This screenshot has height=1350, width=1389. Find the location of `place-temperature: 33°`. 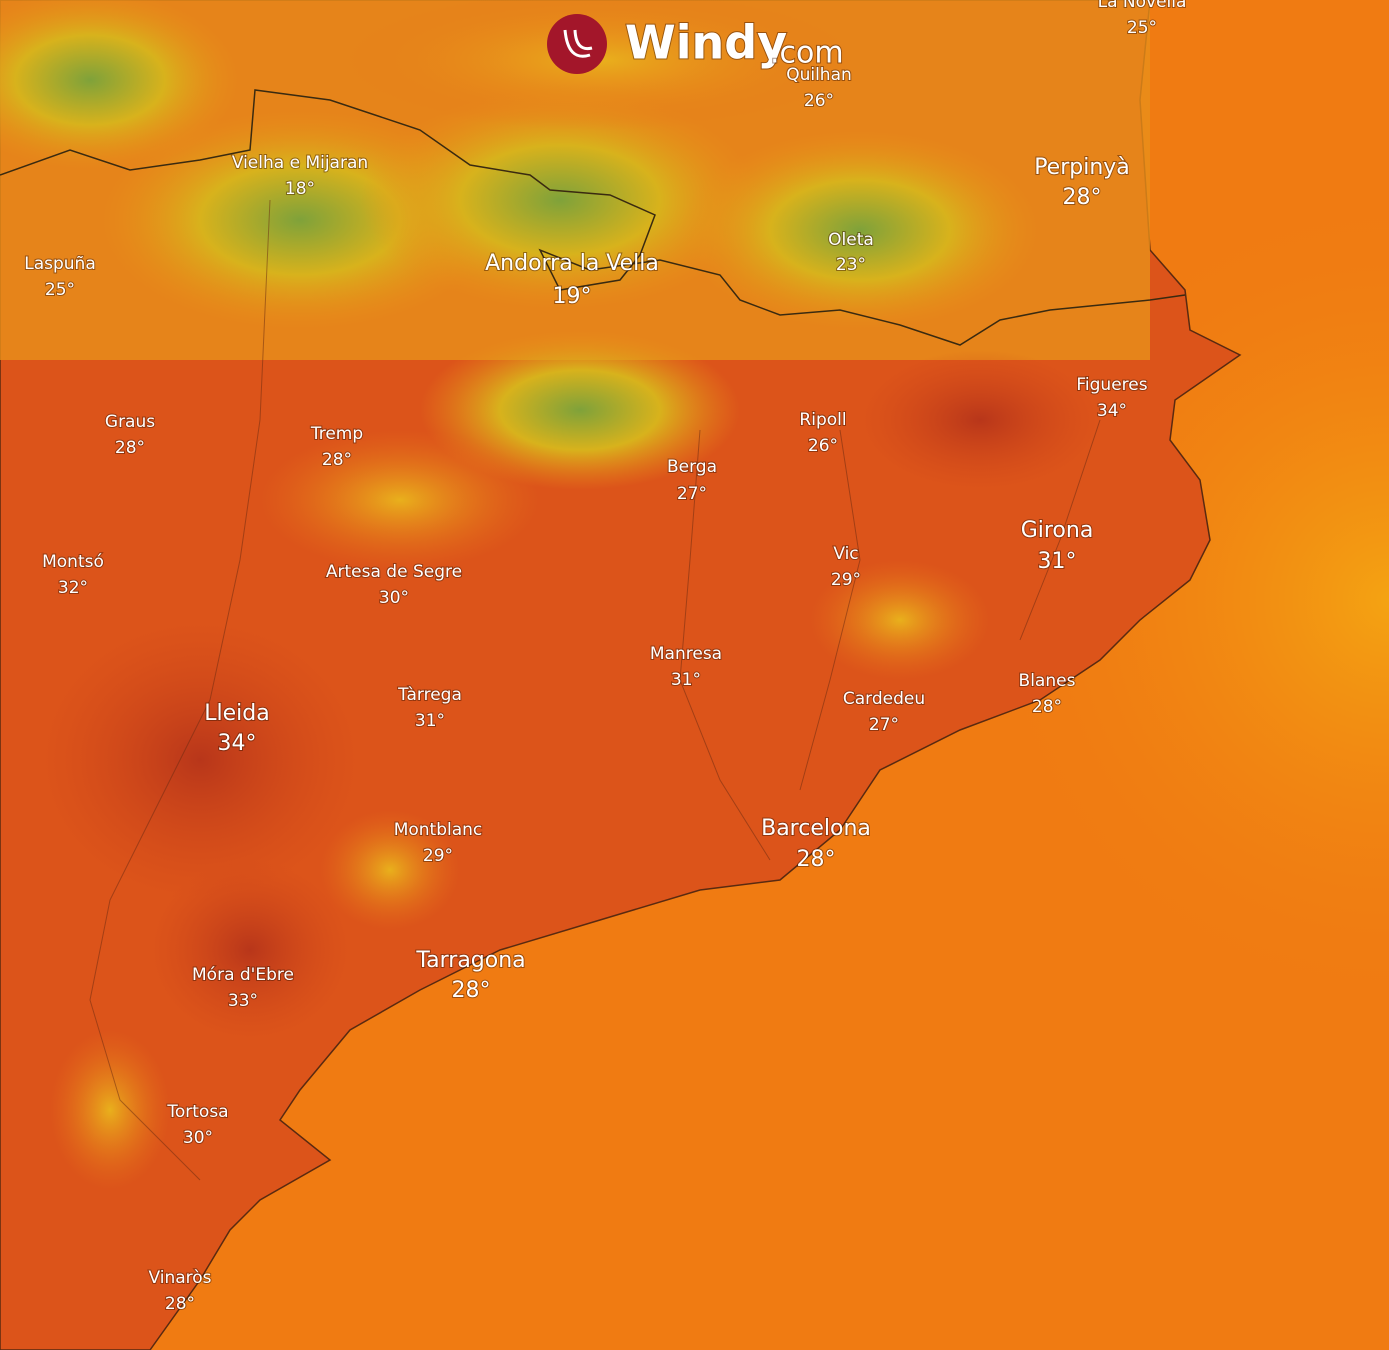

place-temperature: 33° is located at coordinates (243, 1001).